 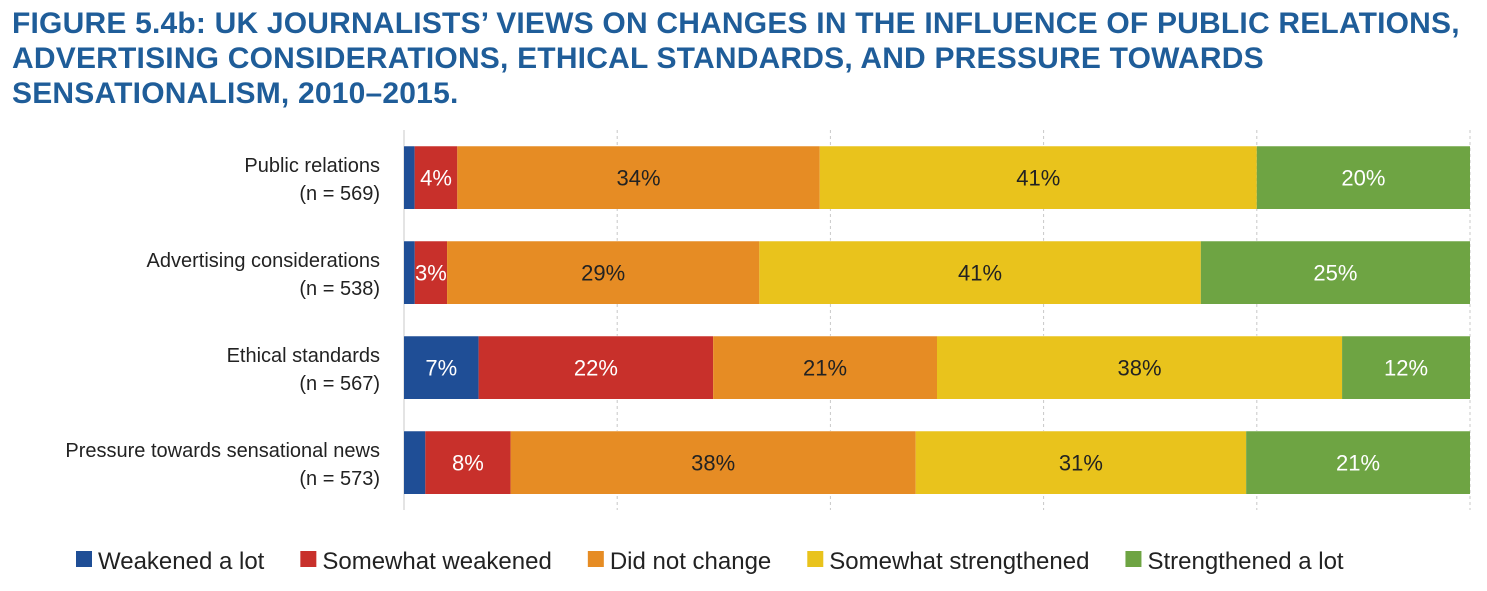 I want to click on bar-value-label: 8%, so click(x=468, y=463).